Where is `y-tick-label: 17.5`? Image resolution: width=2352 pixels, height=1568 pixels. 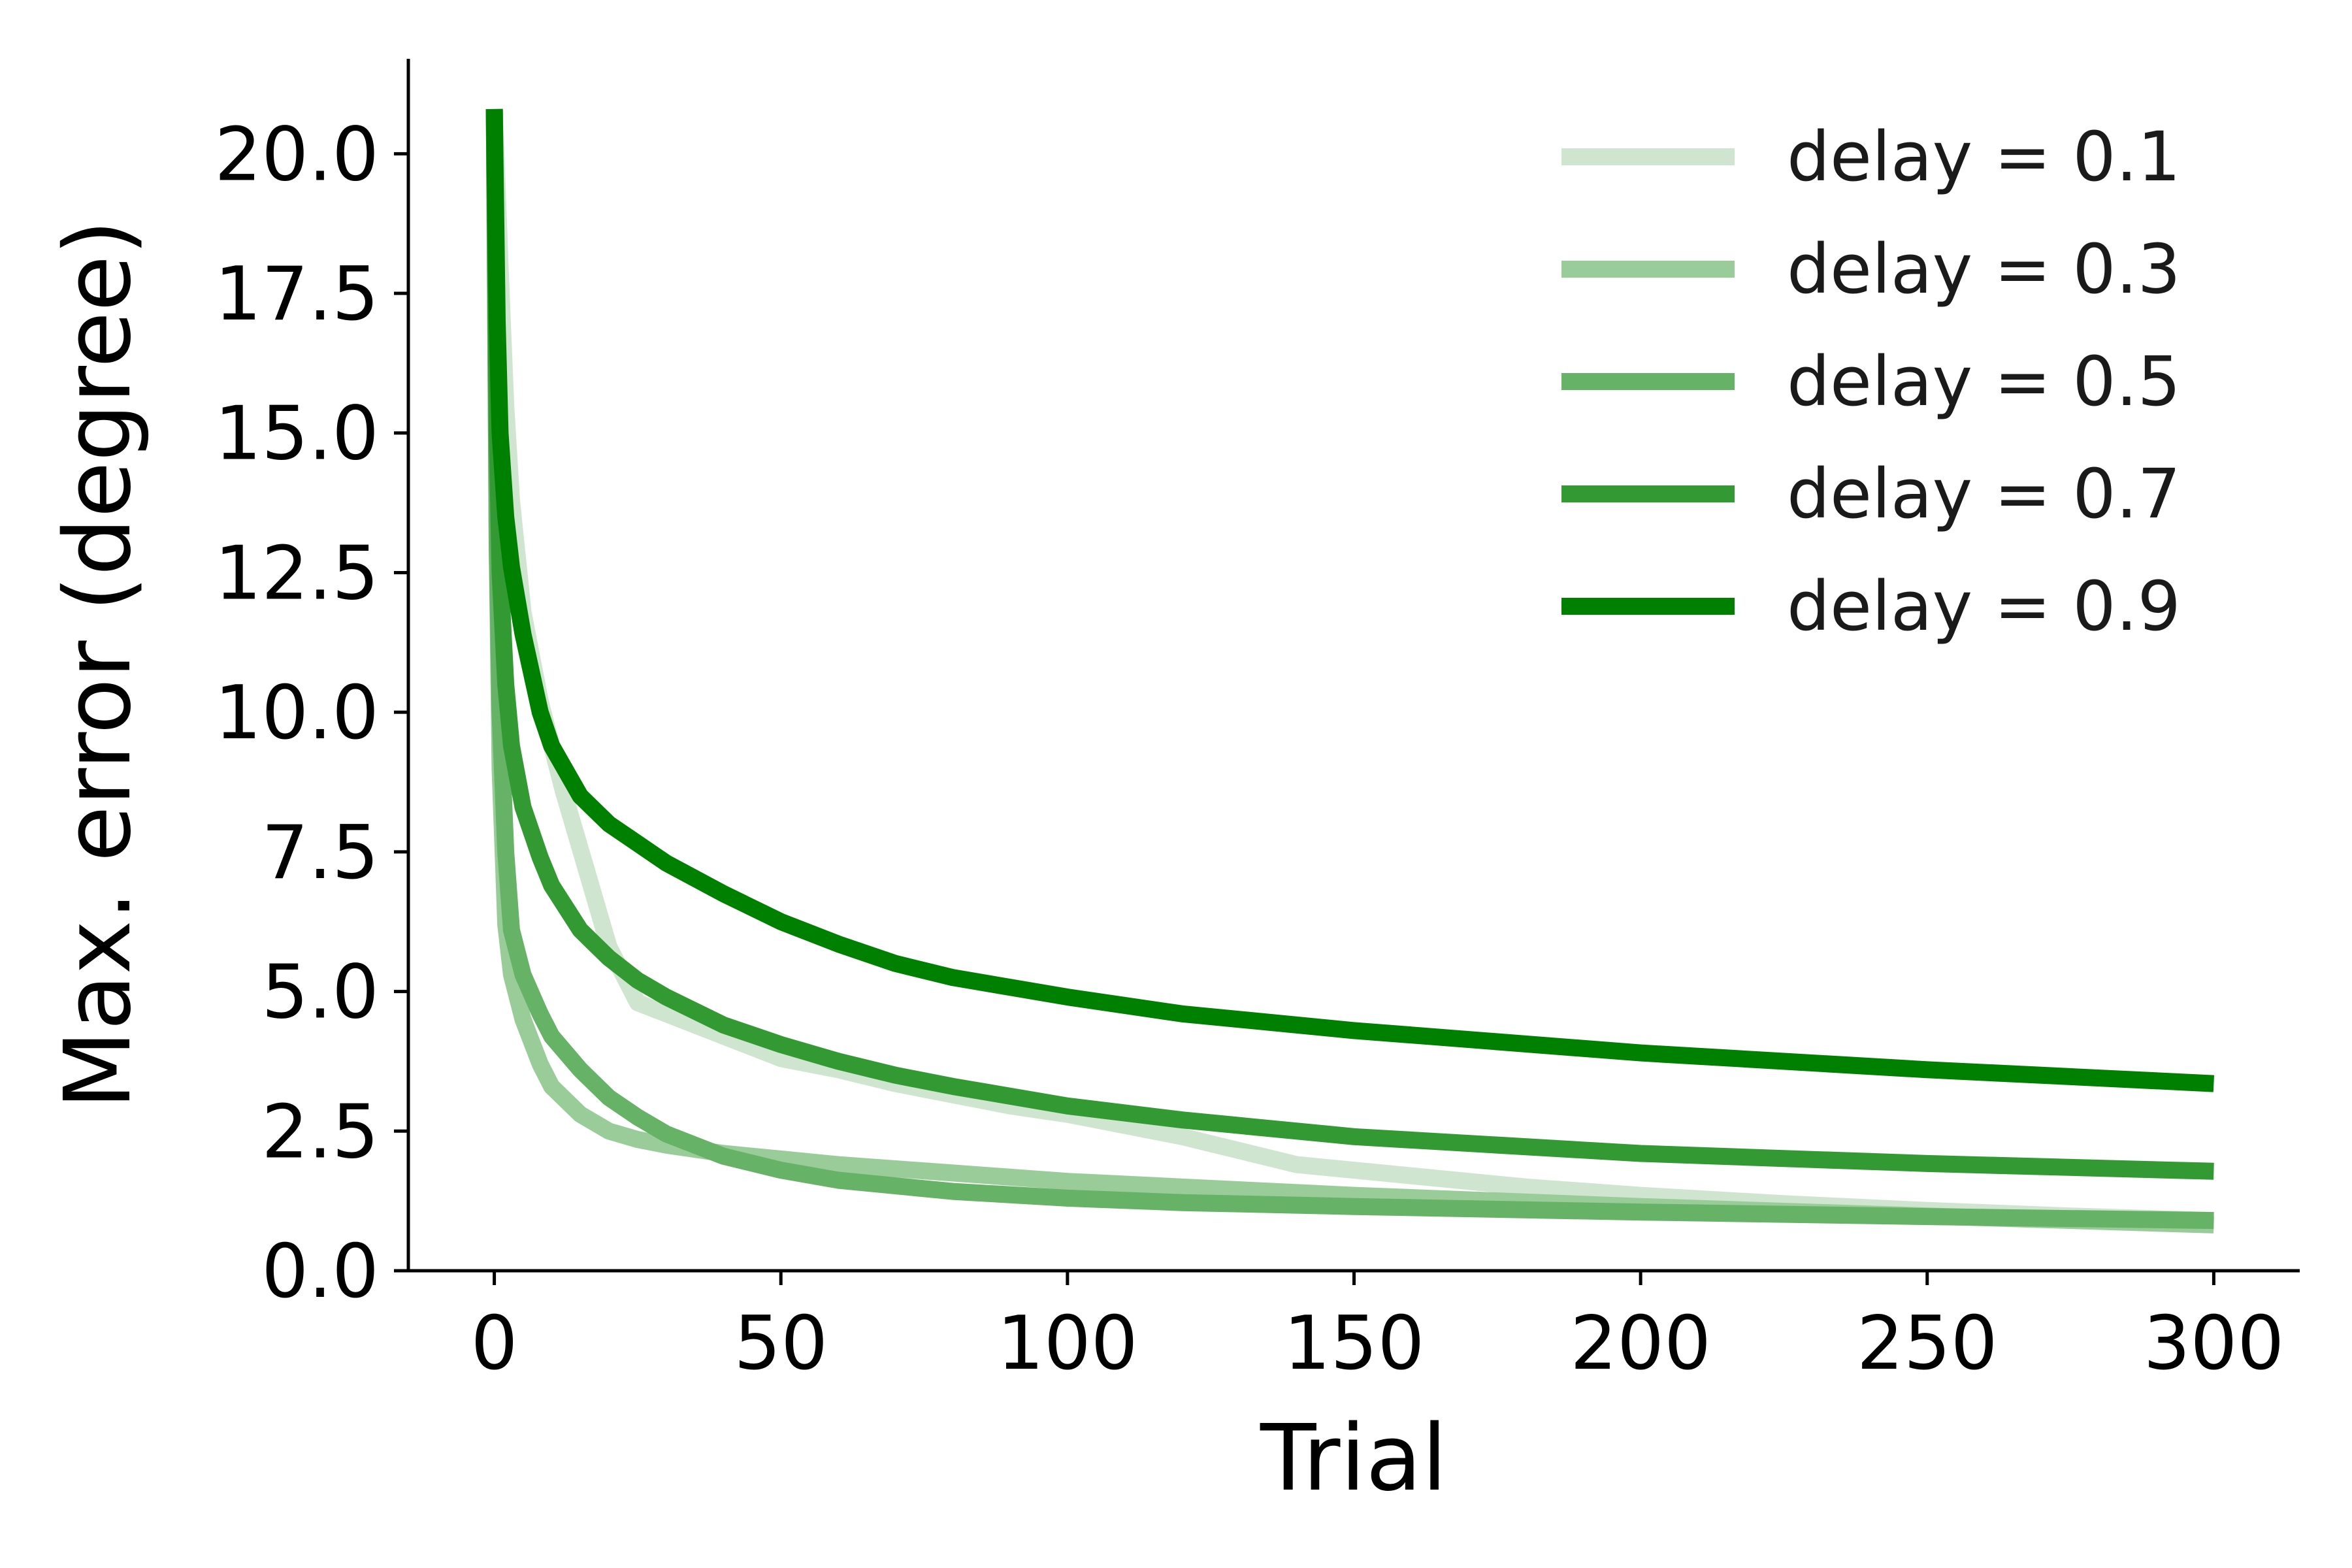
y-tick-label: 17.5 is located at coordinates (296, 294).